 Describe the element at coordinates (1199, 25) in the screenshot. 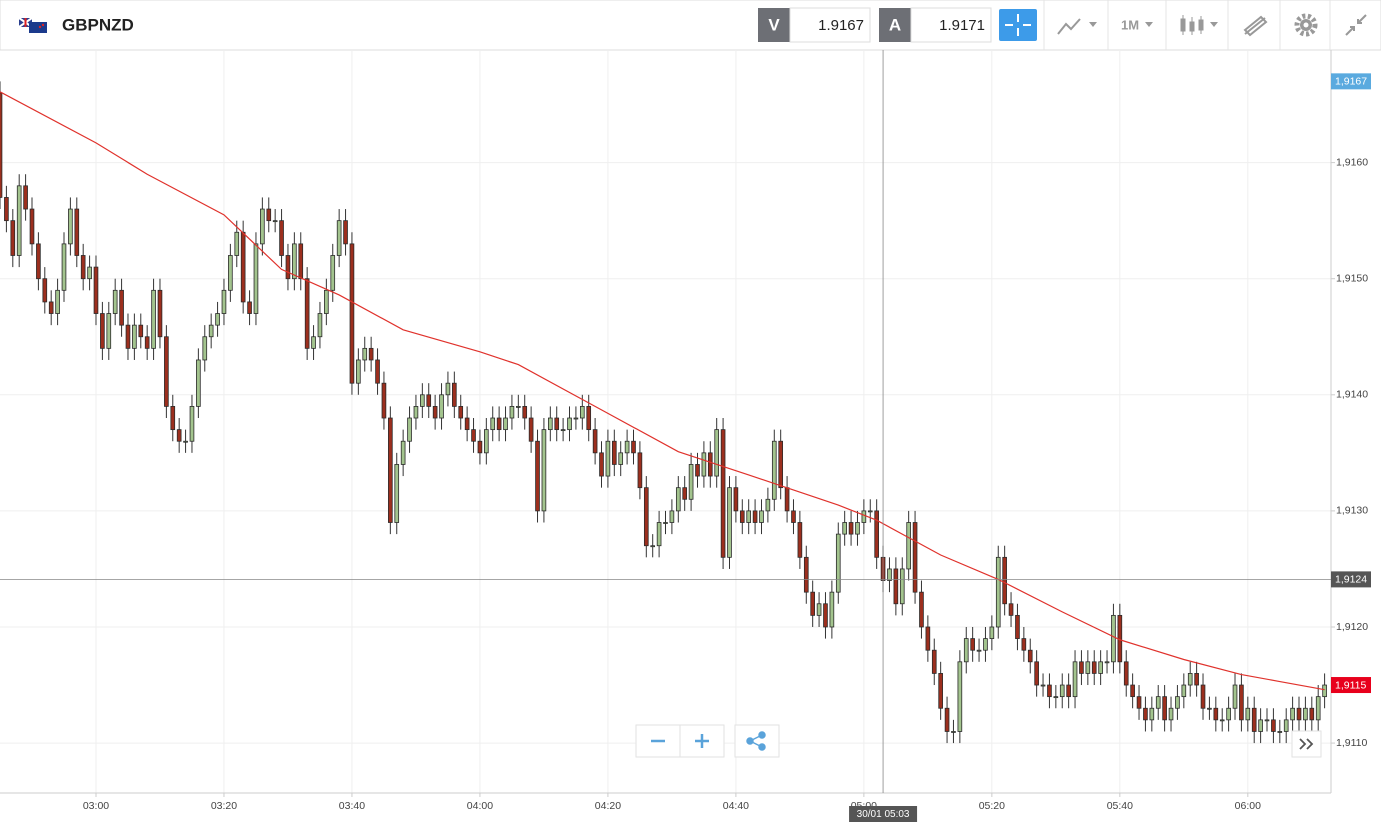

I see `candle-style-button` at that location.